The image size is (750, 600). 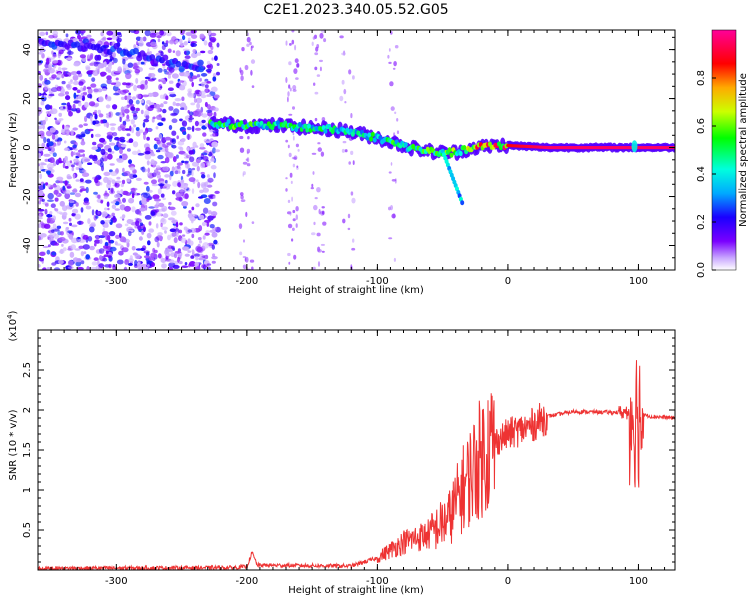 What do you see at coordinates (247, 581) in the screenshot?
I see `x-tick-label: -200` at bounding box center [247, 581].